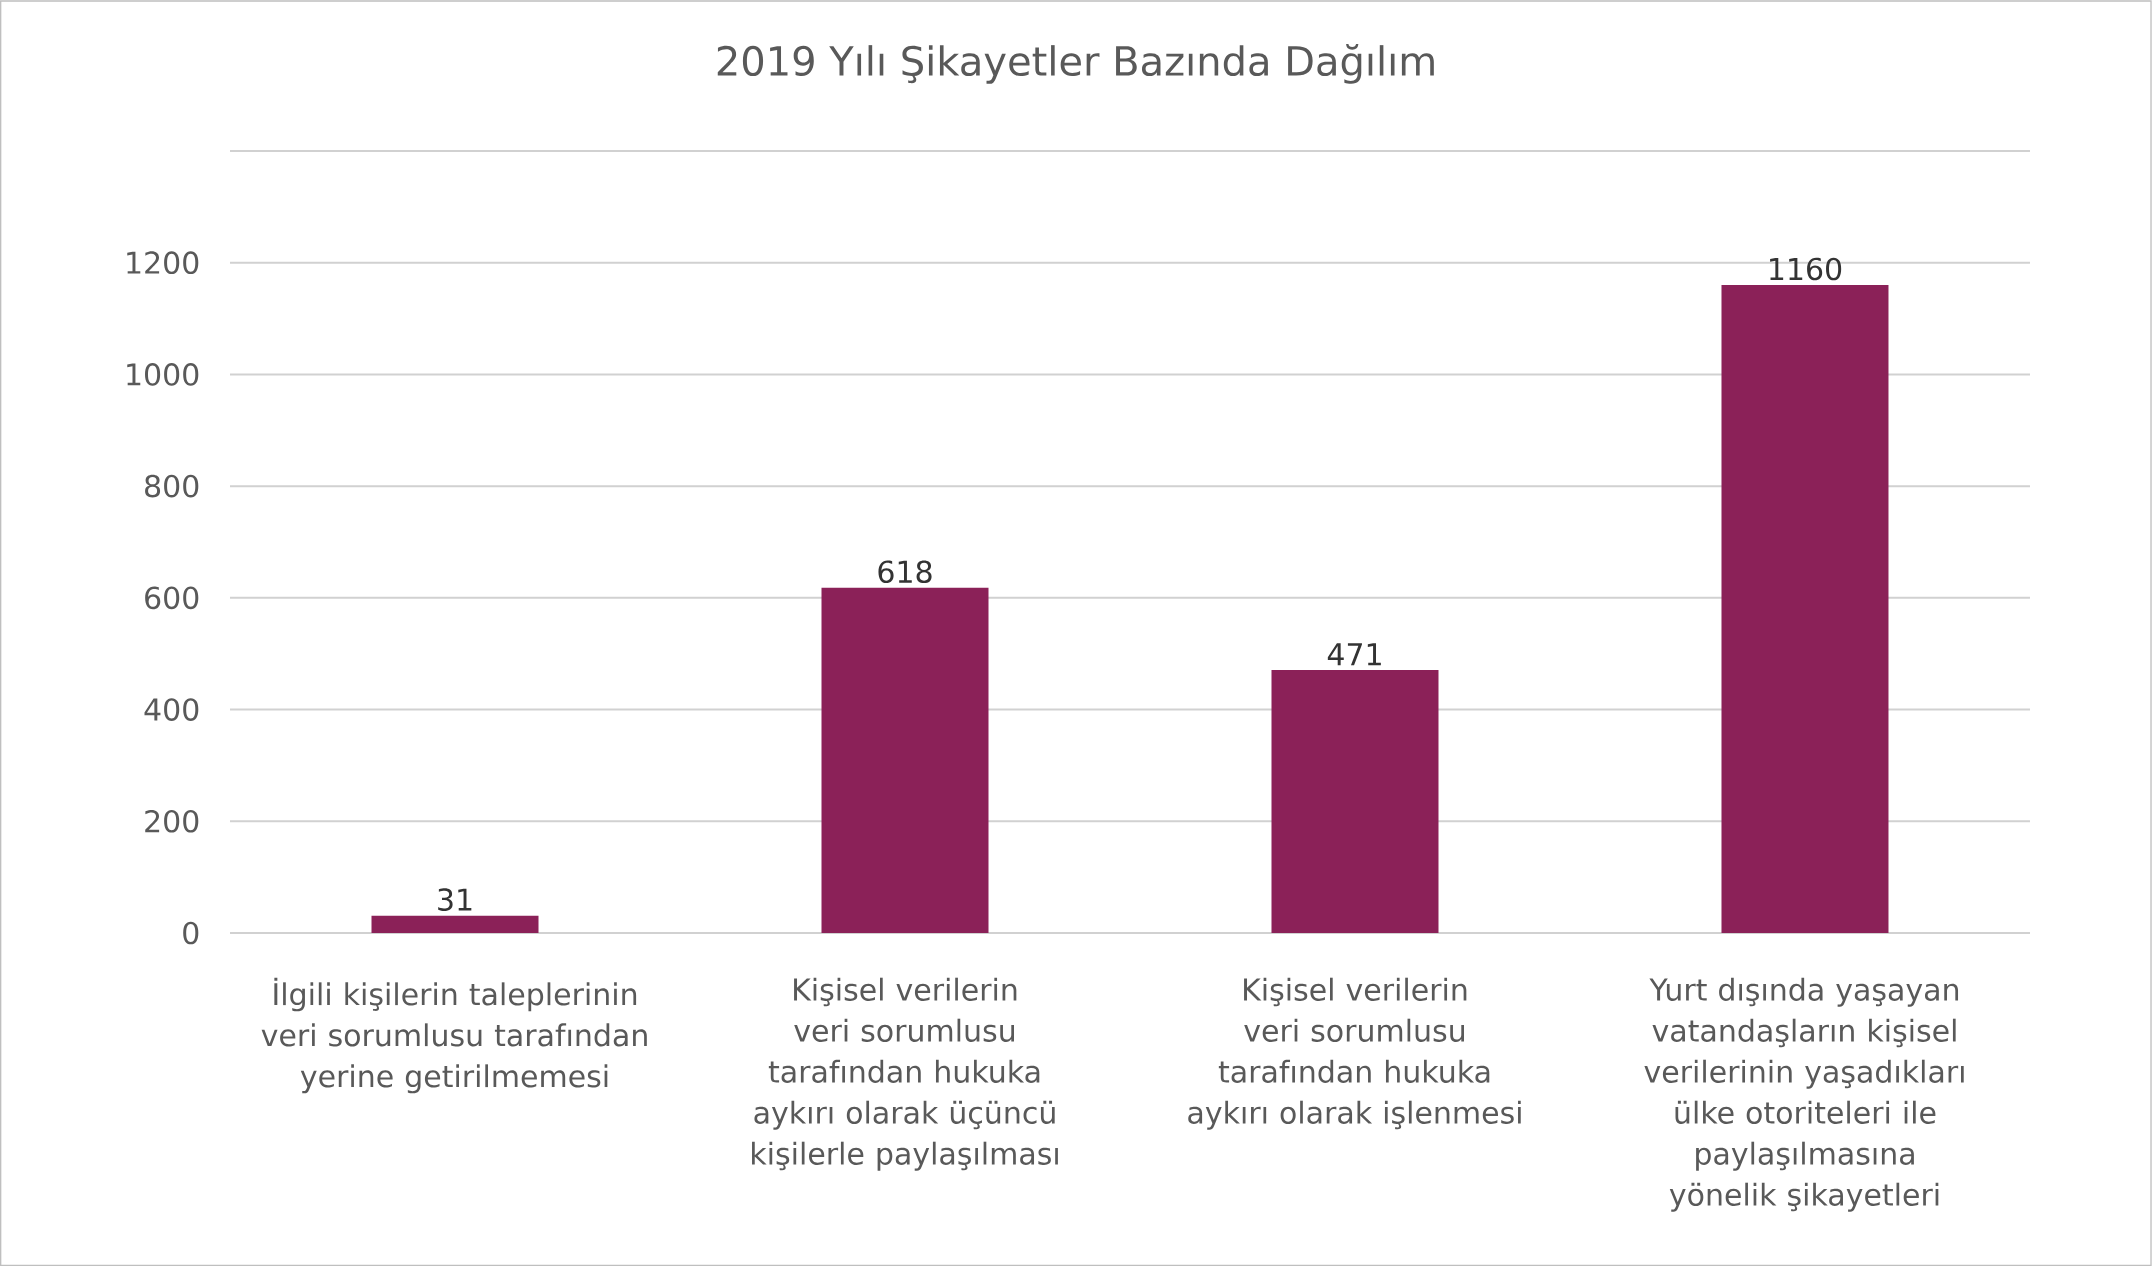  What do you see at coordinates (1354, 1053) in the screenshot?
I see `x-tick-label: Kişisel verilerin veri sorumlusu tarafından hukuka aykırı olarak işlenmesi` at bounding box center [1354, 1053].